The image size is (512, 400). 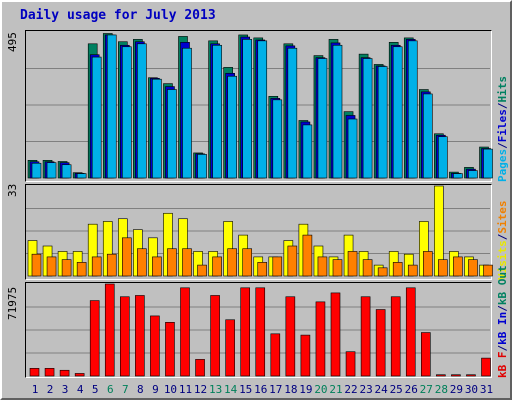 What do you see at coordinates (80, 389) in the screenshot?
I see `x-tick-label: 4` at bounding box center [80, 389].